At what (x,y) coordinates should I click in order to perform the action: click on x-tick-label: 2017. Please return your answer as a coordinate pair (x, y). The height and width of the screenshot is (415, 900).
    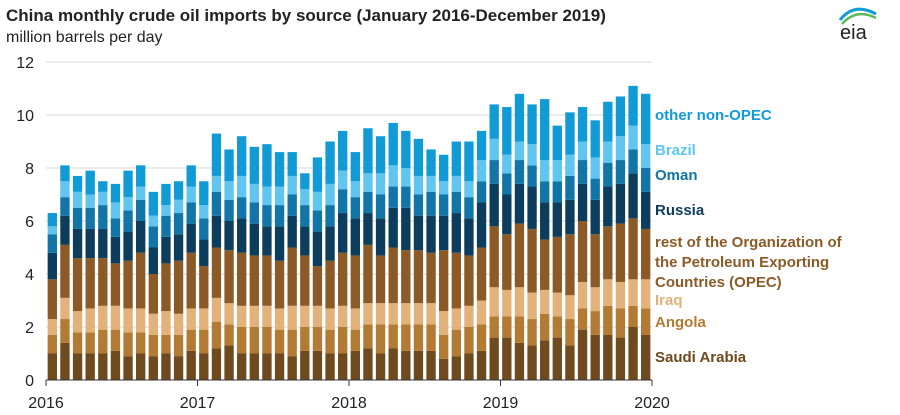
    Looking at the image, I should click on (198, 403).